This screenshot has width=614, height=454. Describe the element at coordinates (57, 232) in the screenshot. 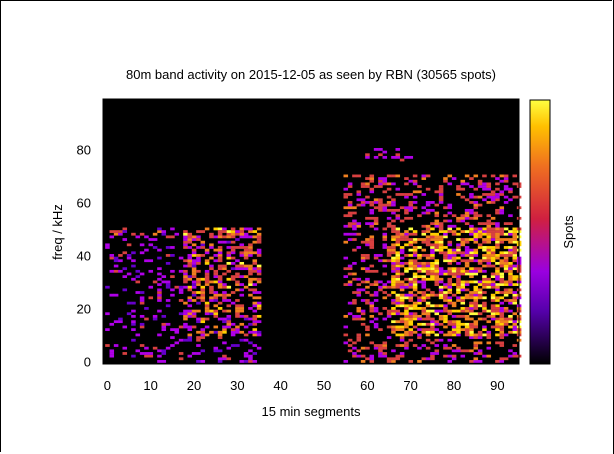

I see `y-axis-label: freq / kHz` at that location.